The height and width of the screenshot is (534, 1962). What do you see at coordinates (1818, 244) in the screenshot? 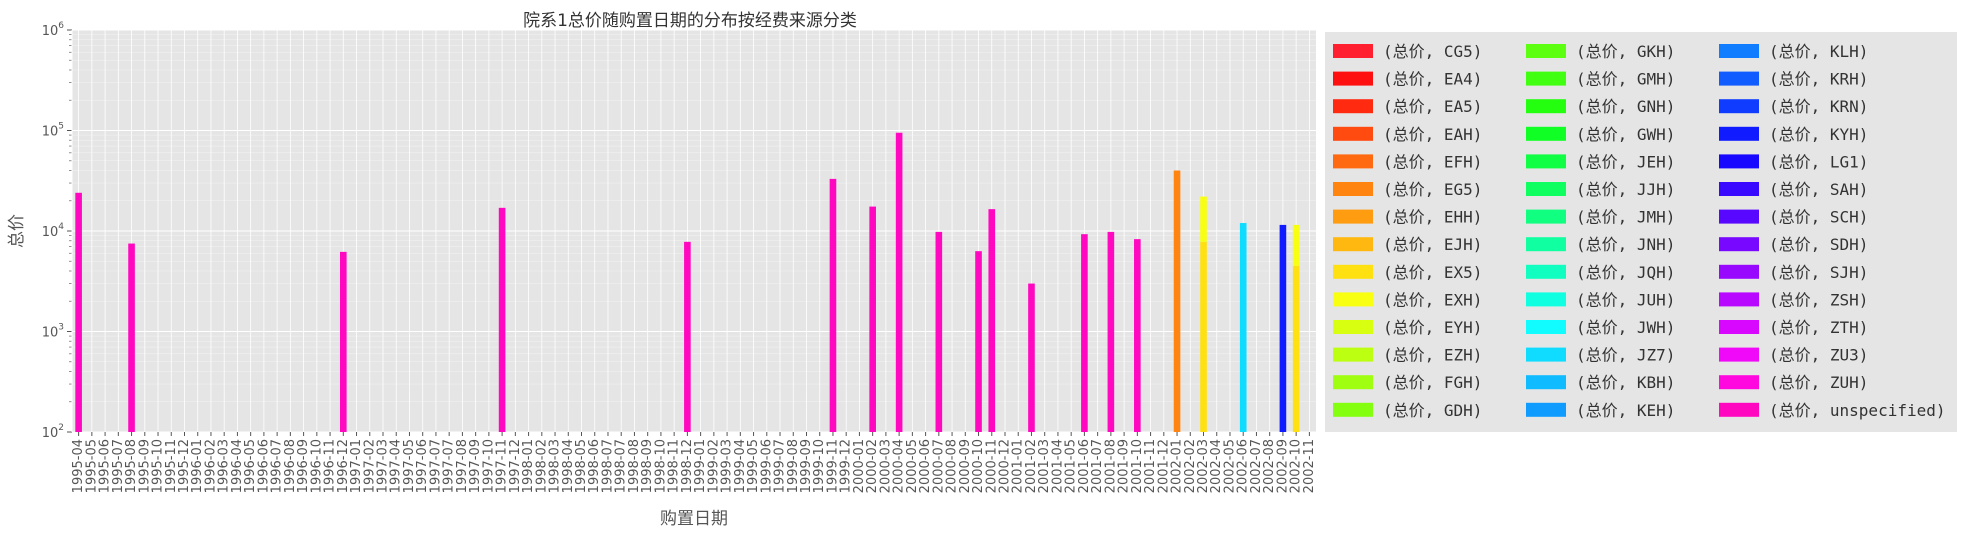
I see `legend-label: (总价, SDH)` at bounding box center [1818, 244].